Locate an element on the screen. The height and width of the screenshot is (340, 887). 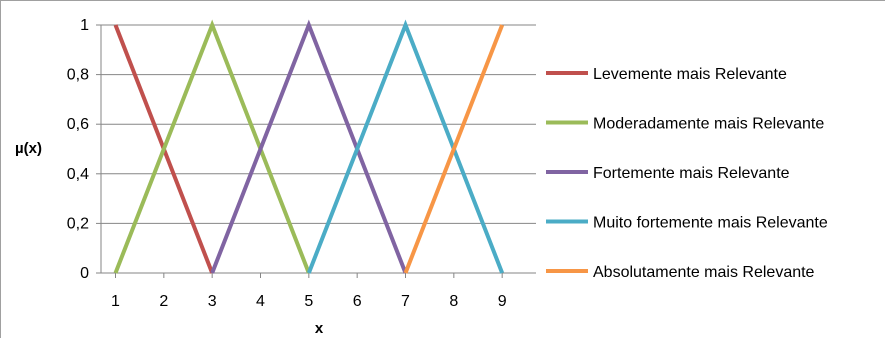
y-tick-label: 0,6 is located at coordinates (78, 124).